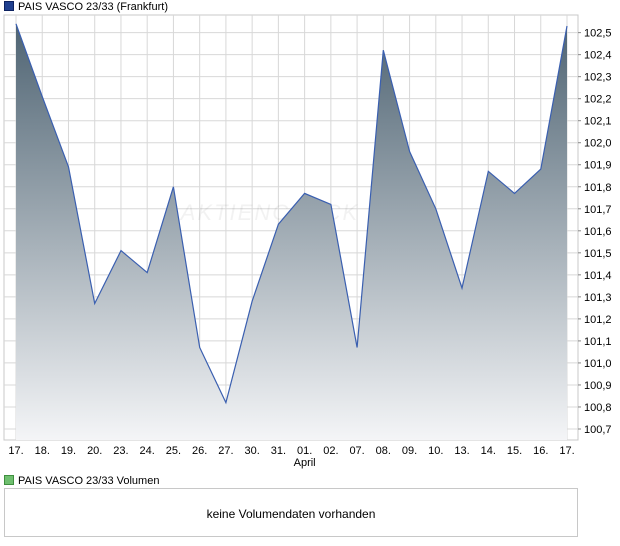  What do you see at coordinates (93, 7) in the screenshot?
I see `legend-main-label: PAIS VASCO 23/33 (Frankfurt)` at bounding box center [93, 7].